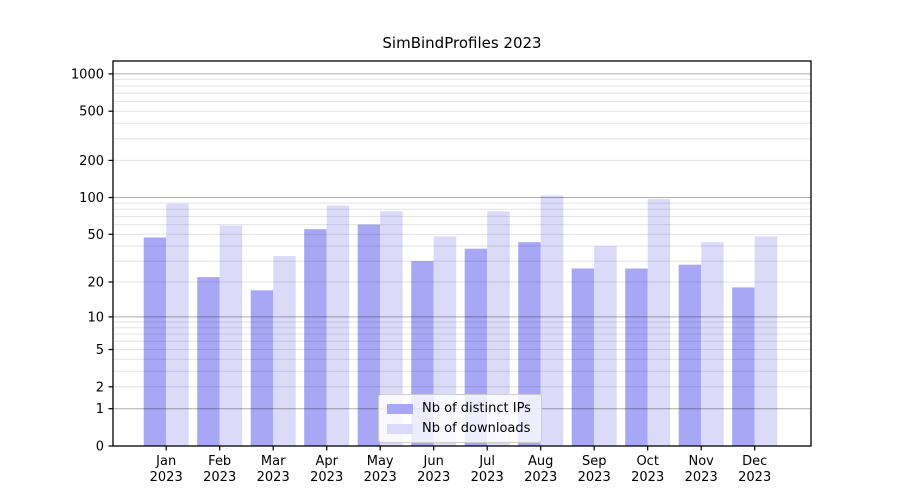 The image size is (900, 500). What do you see at coordinates (165, 461) in the screenshot?
I see `x-tick-label-month: Jan` at bounding box center [165, 461].